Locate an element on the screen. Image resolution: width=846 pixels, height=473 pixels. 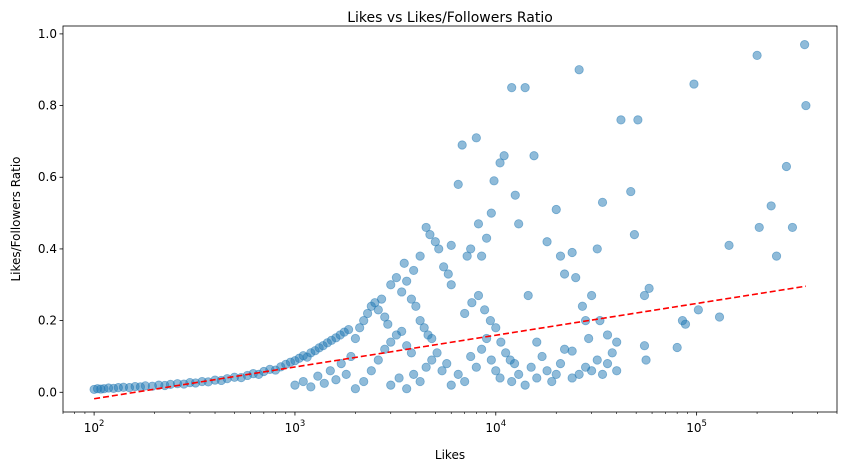
chart-title: Likes vs Likes/Followers Ratio is located at coordinates (450, 18).